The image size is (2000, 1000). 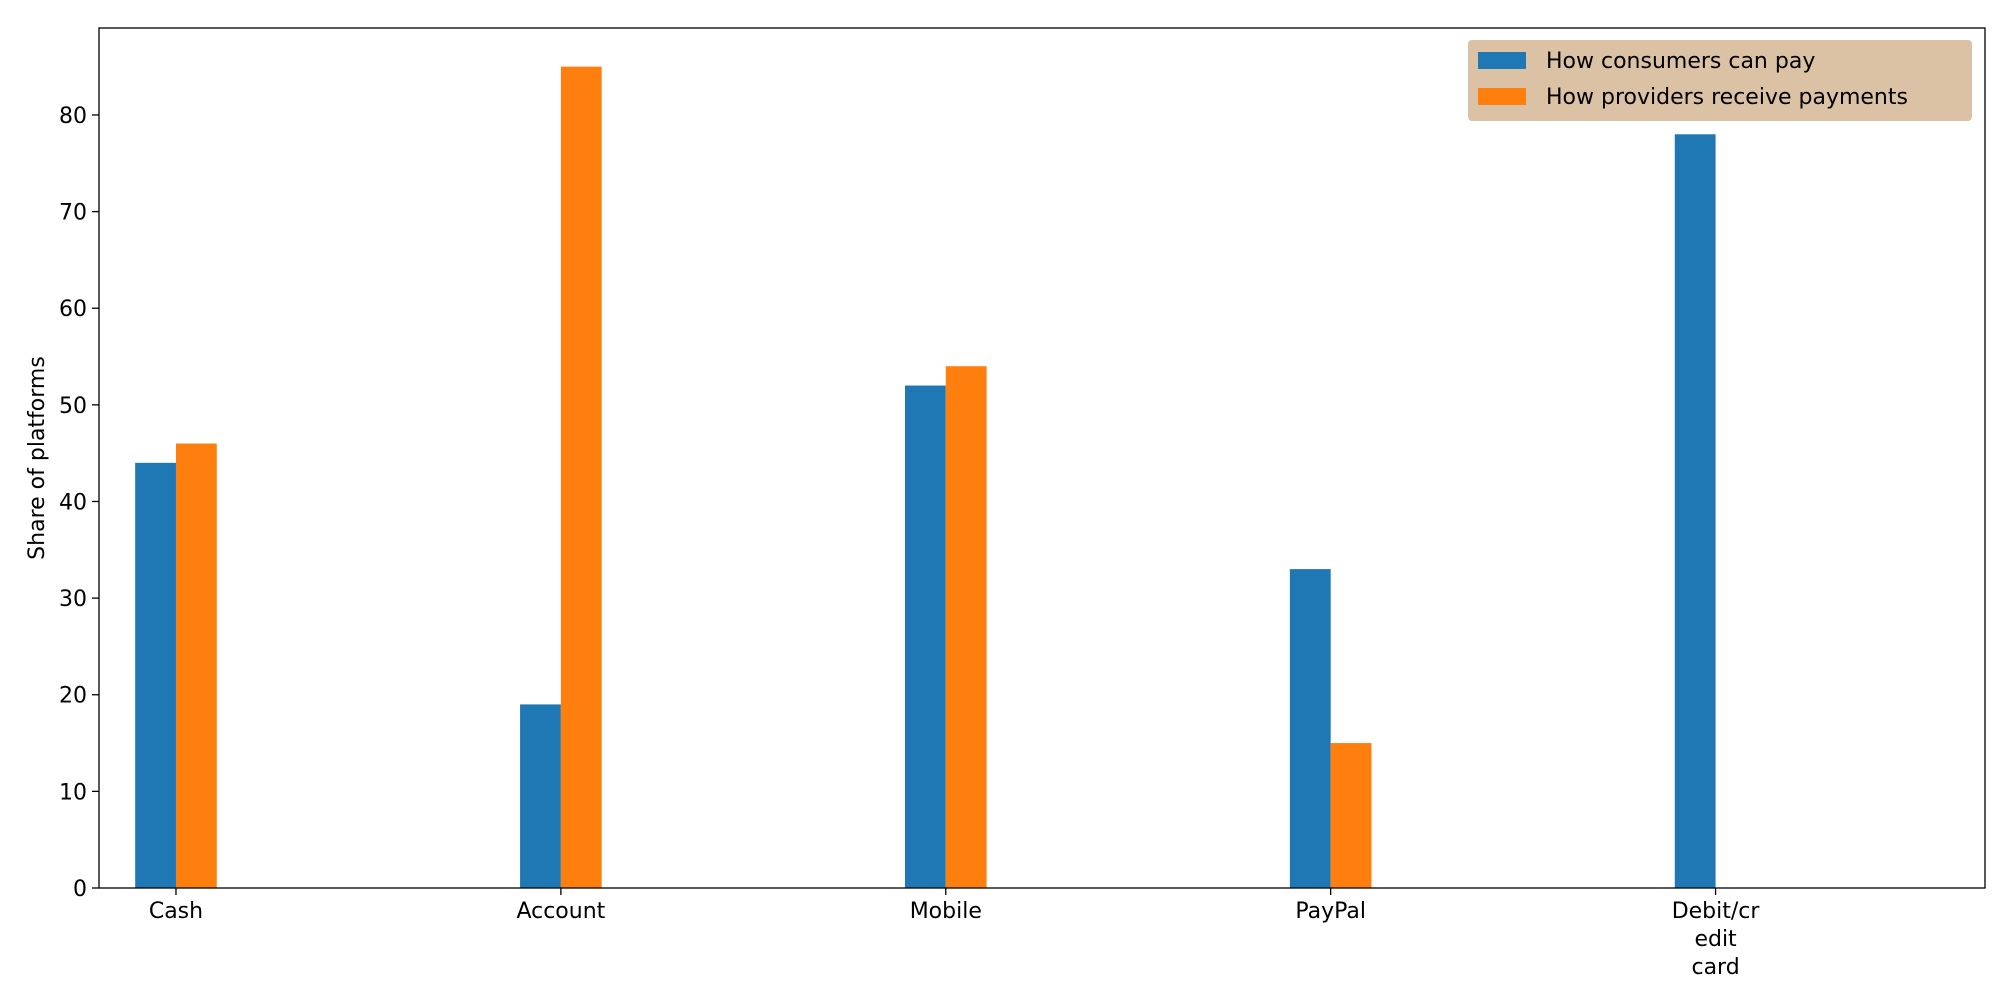 What do you see at coordinates (80, 889) in the screenshot?
I see `y-tick-label: 0` at bounding box center [80, 889].